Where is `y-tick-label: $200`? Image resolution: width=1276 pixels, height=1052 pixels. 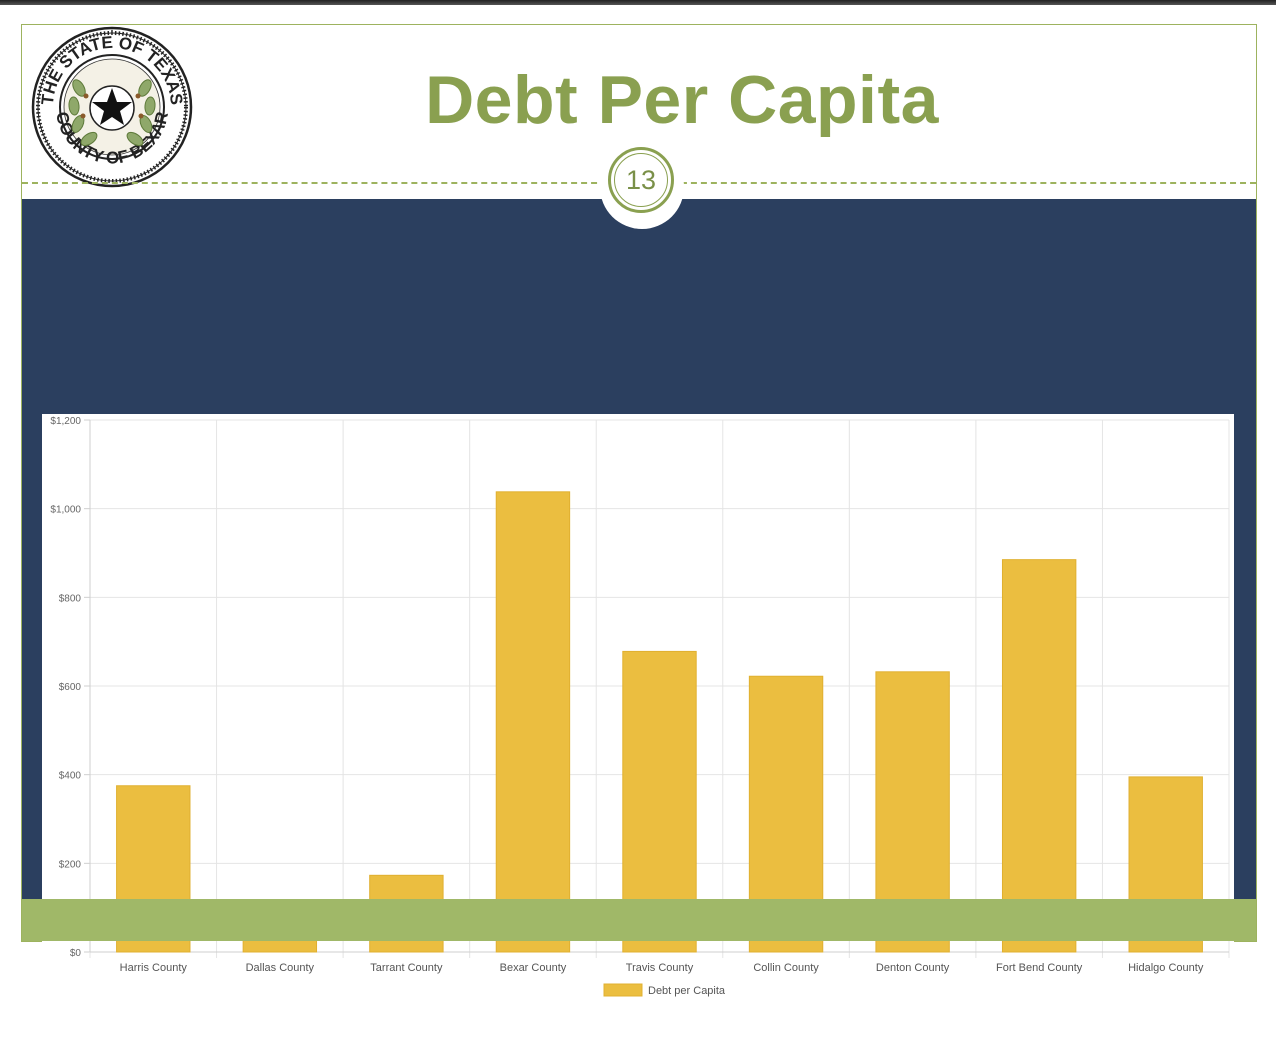
y-tick-label: $200 is located at coordinates (70, 864).